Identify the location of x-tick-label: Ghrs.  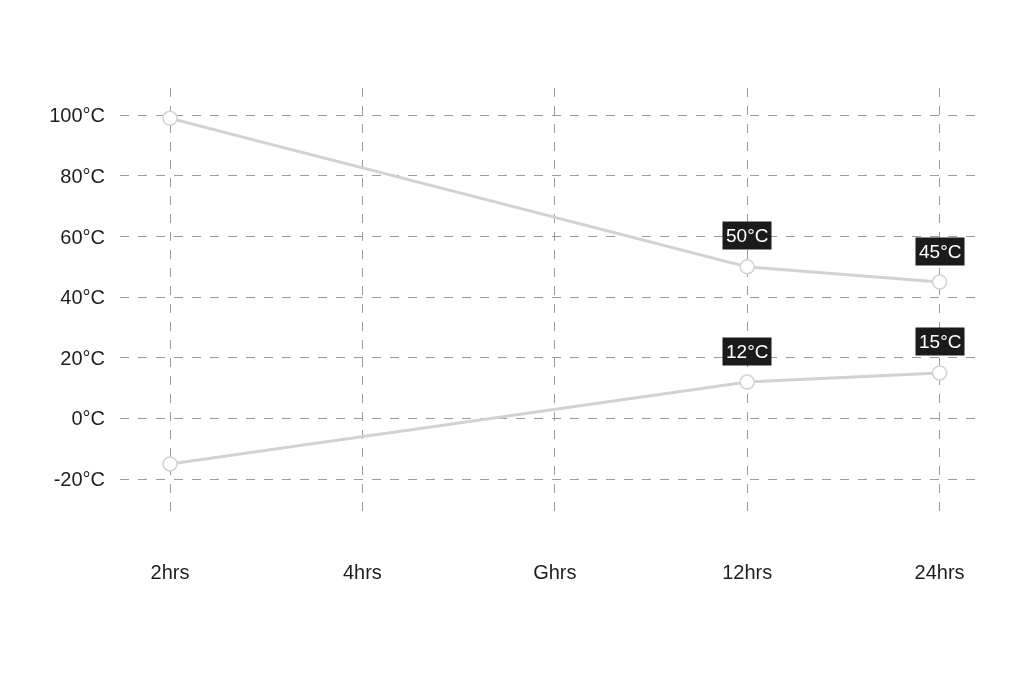
(555, 572).